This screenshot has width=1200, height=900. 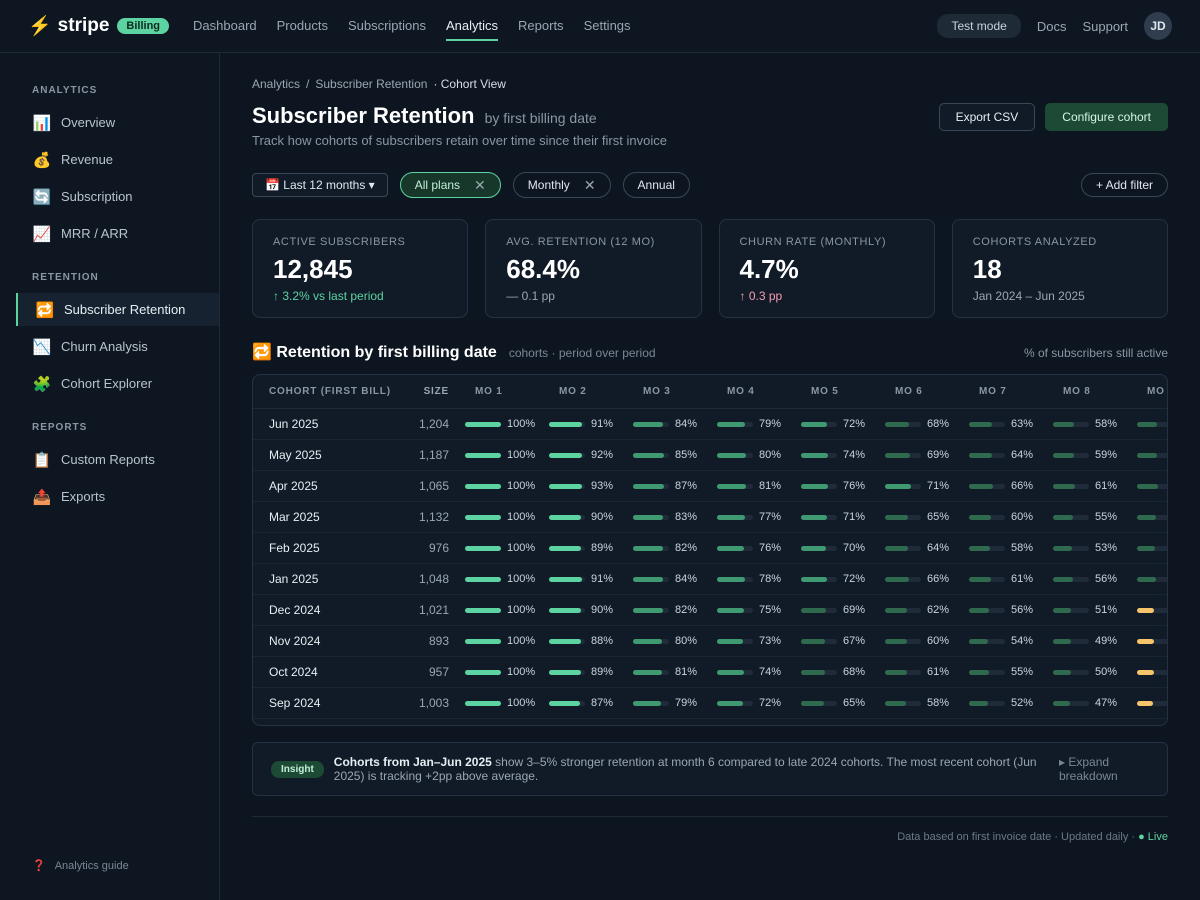 What do you see at coordinates (276, 84) in the screenshot?
I see `breadcrumb-analytics: Analytics` at bounding box center [276, 84].